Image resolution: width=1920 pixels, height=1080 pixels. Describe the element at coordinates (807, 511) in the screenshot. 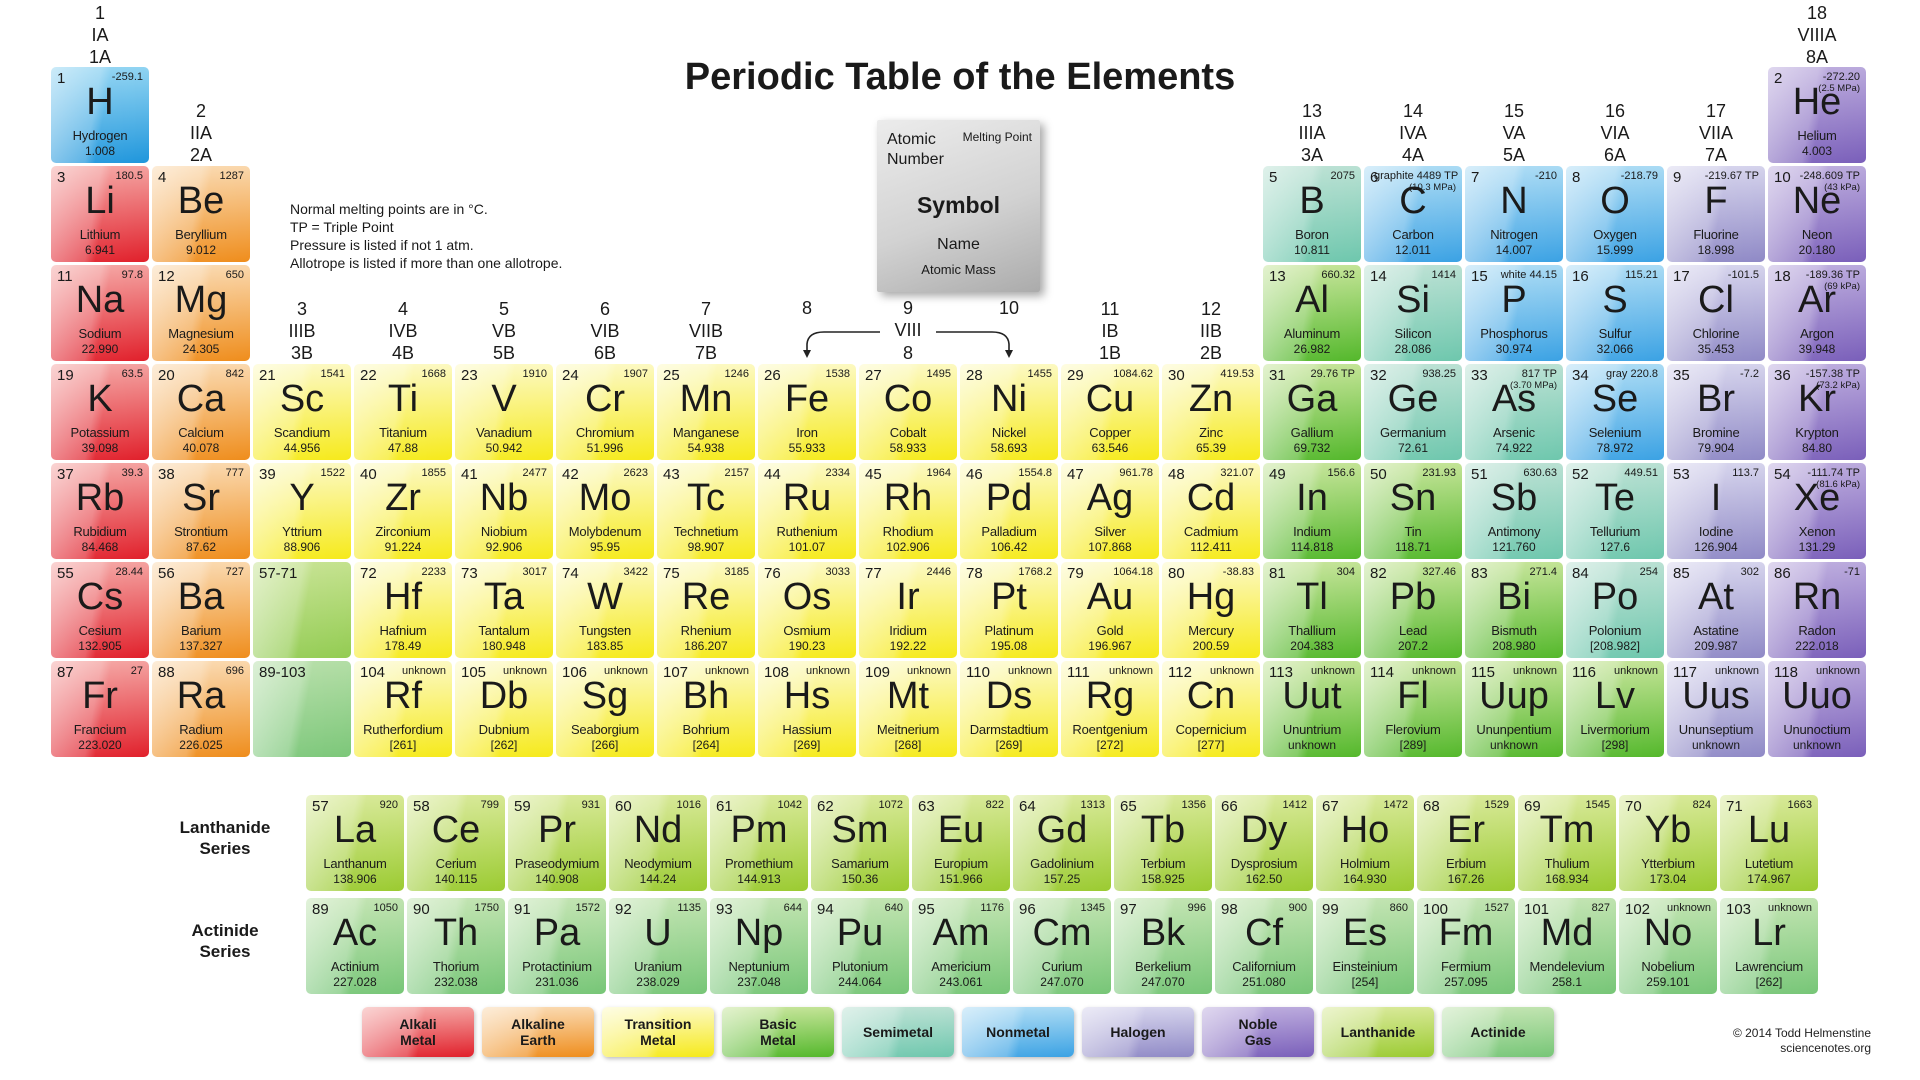

I see `tile-ru: 44 2334 Ru Ruthenium 101.07` at that location.